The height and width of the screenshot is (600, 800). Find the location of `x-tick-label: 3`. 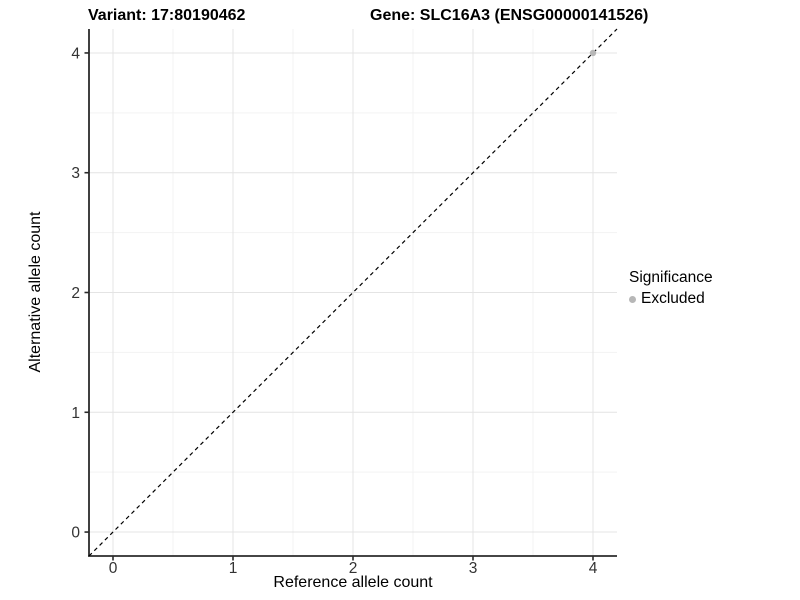

x-tick-label: 3 is located at coordinates (473, 568).